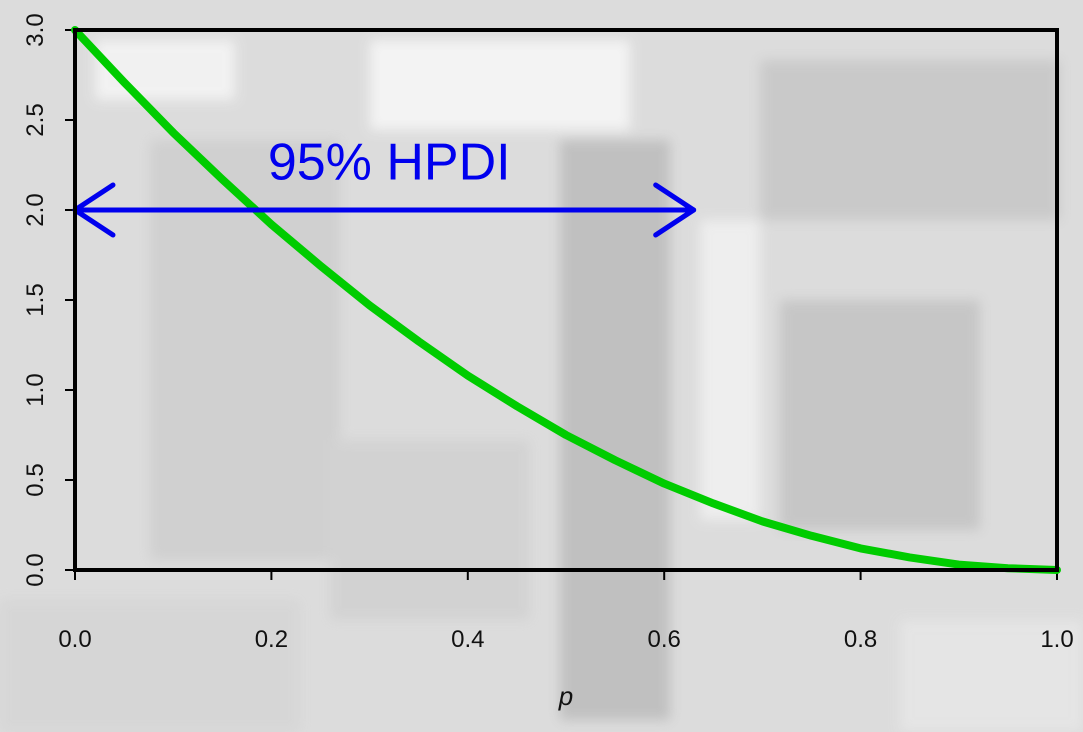  I want to click on x-tick-label: 0.8, so click(860, 639).